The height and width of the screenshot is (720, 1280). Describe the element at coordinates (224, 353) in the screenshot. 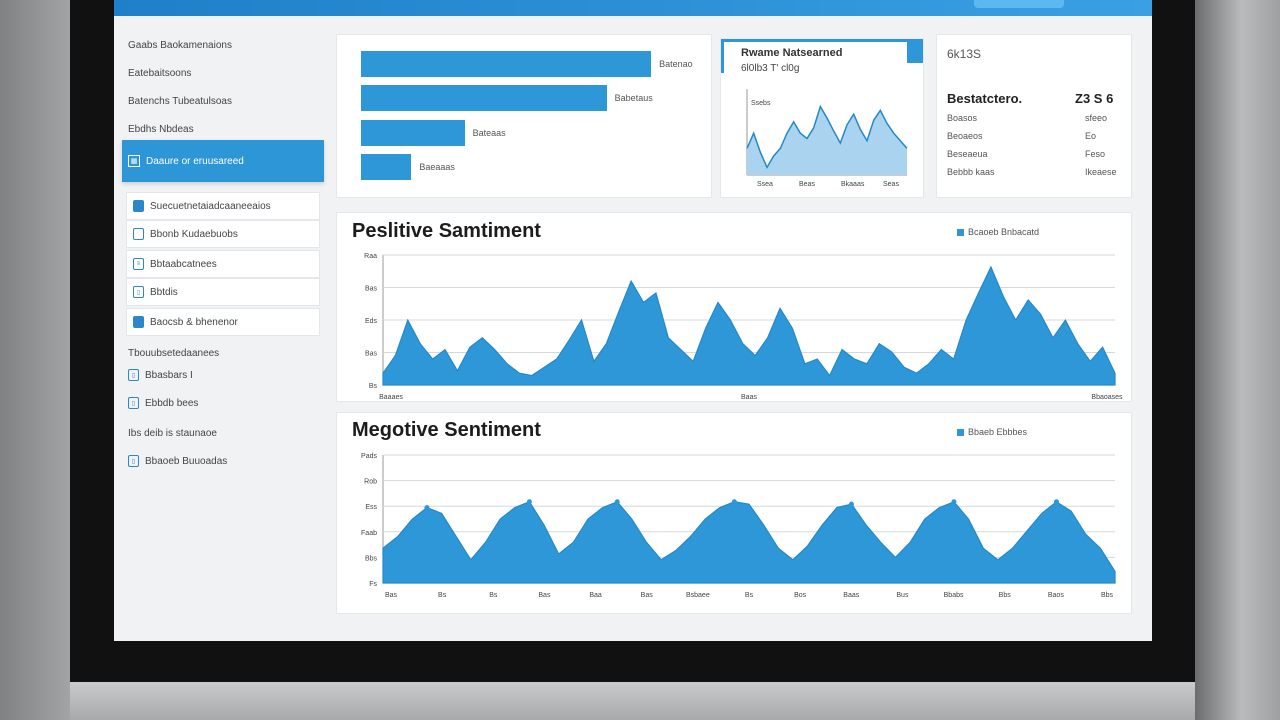

I see `sidebar-item: Tbouubsetedaanees` at that location.